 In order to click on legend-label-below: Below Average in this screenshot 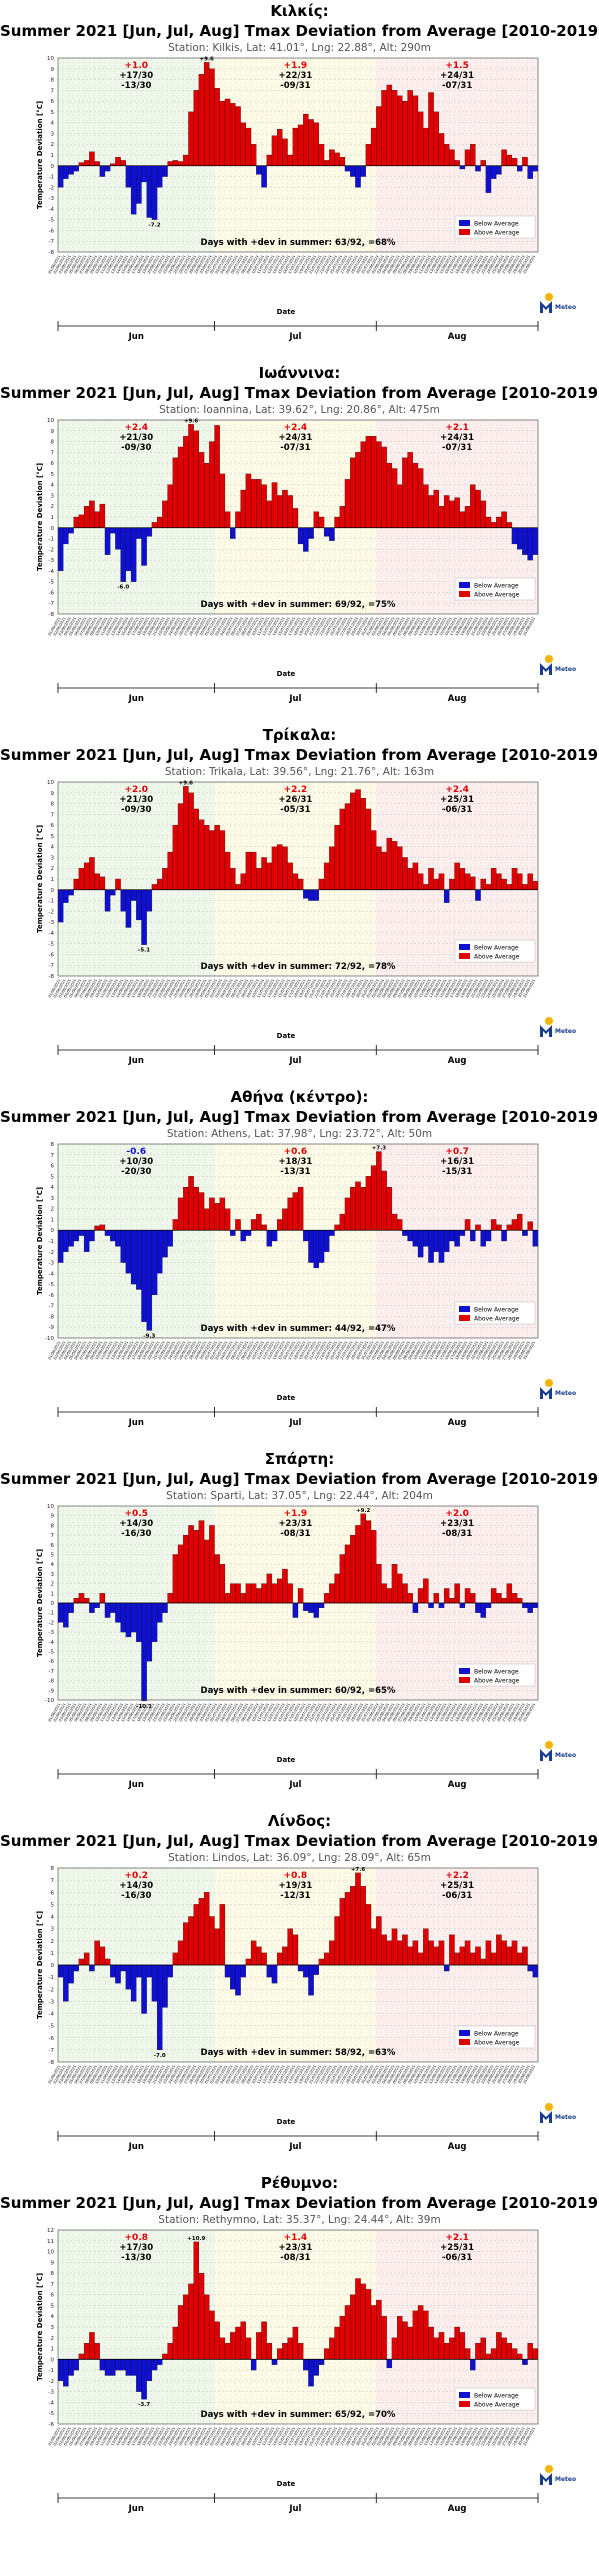, I will do `click(496, 2396)`.